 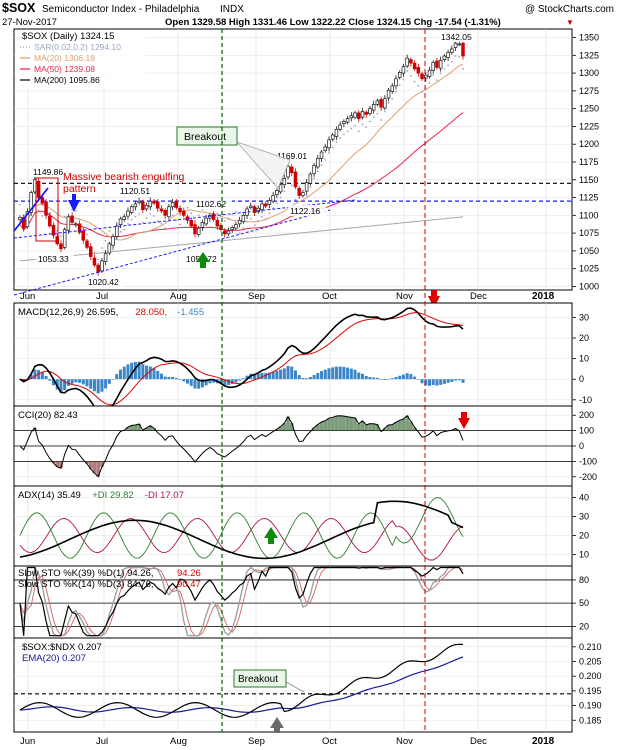 I want to click on macd-legend-item: 28.050,, so click(x=151, y=312).